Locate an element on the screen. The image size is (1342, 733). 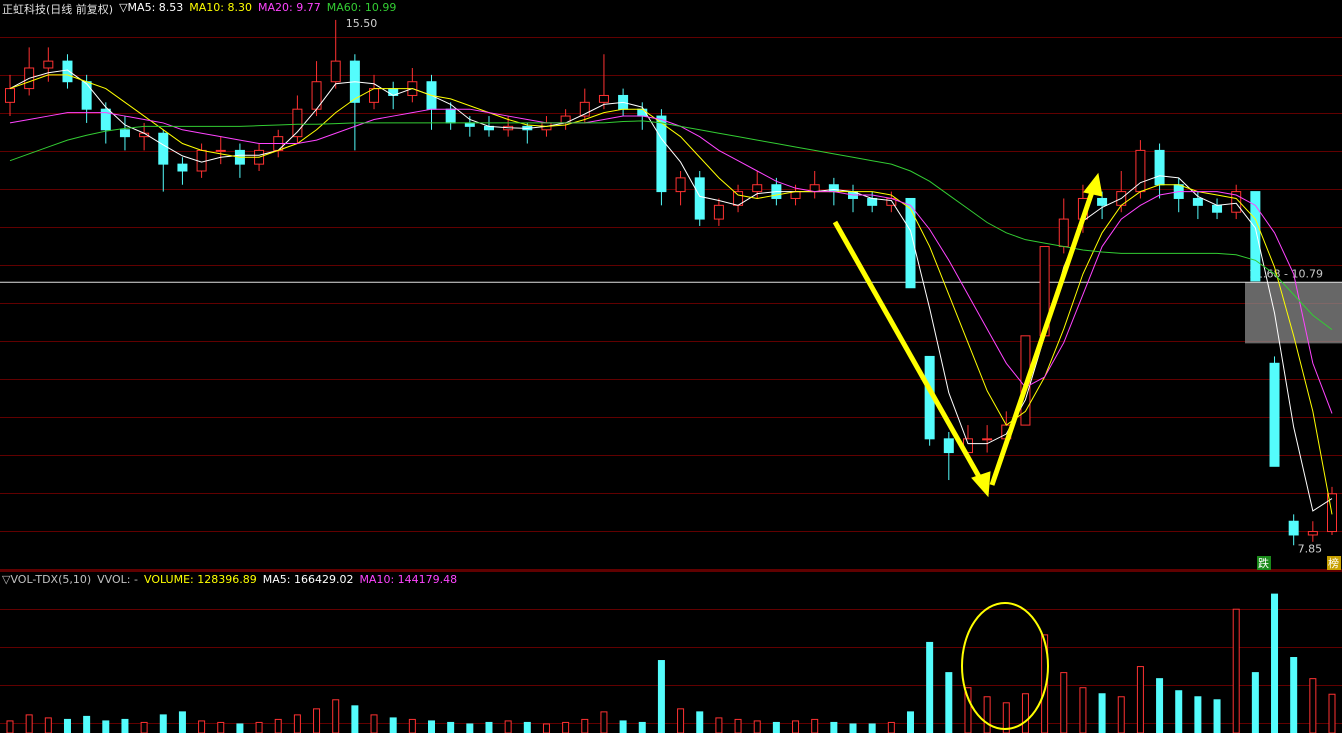
legend-entry: MA60: 10.99 is located at coordinates (361, 7).